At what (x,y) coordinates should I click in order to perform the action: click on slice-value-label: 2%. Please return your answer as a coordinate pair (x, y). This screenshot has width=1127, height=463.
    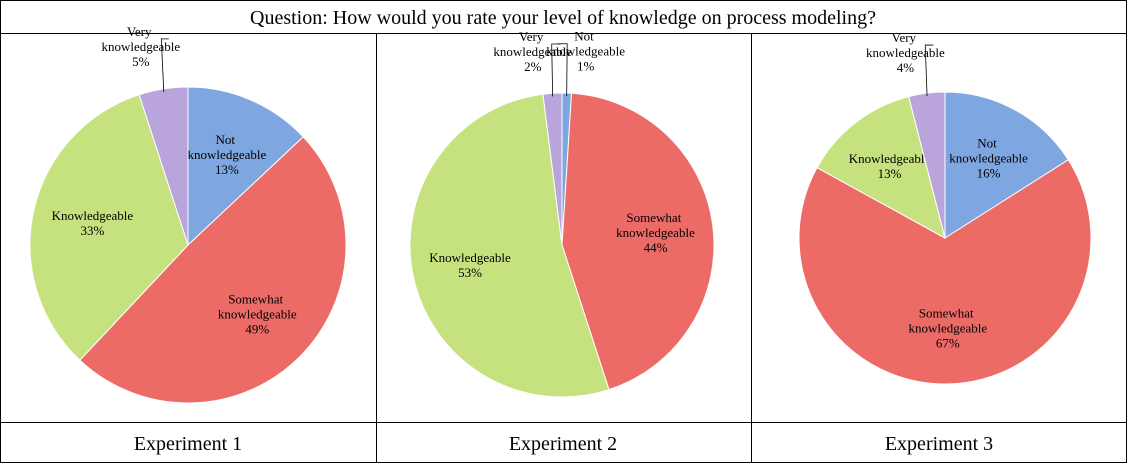
    Looking at the image, I should click on (533, 66).